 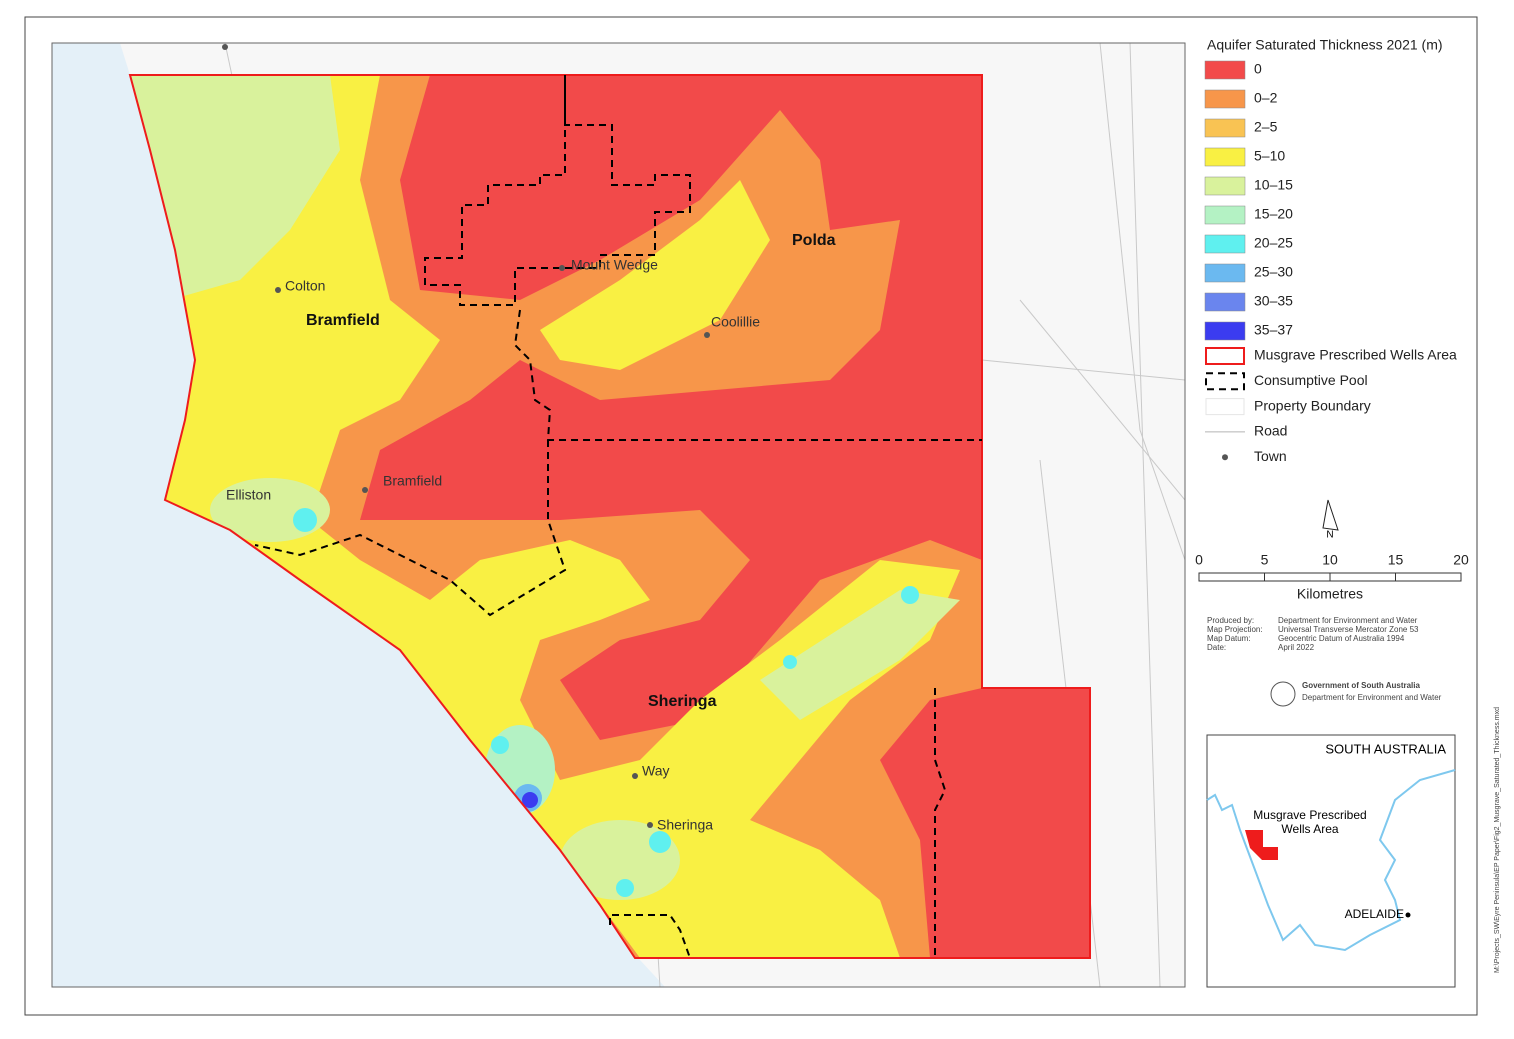 I want to click on legend-label: Property Boundary, so click(x=1312, y=405).